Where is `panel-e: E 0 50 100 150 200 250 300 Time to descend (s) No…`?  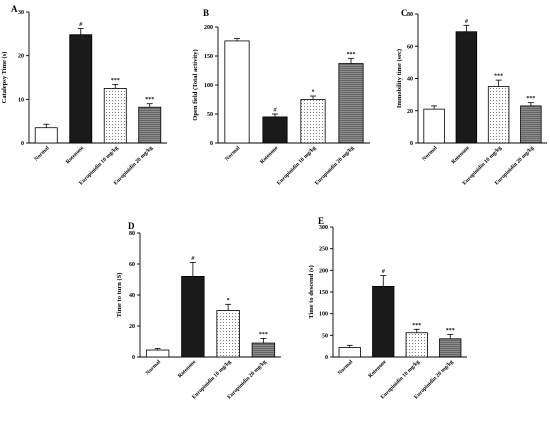
panel-e: E 0 50 100 150 200 250 300 Time to descend (s) No… is located at coordinates (387, 308).